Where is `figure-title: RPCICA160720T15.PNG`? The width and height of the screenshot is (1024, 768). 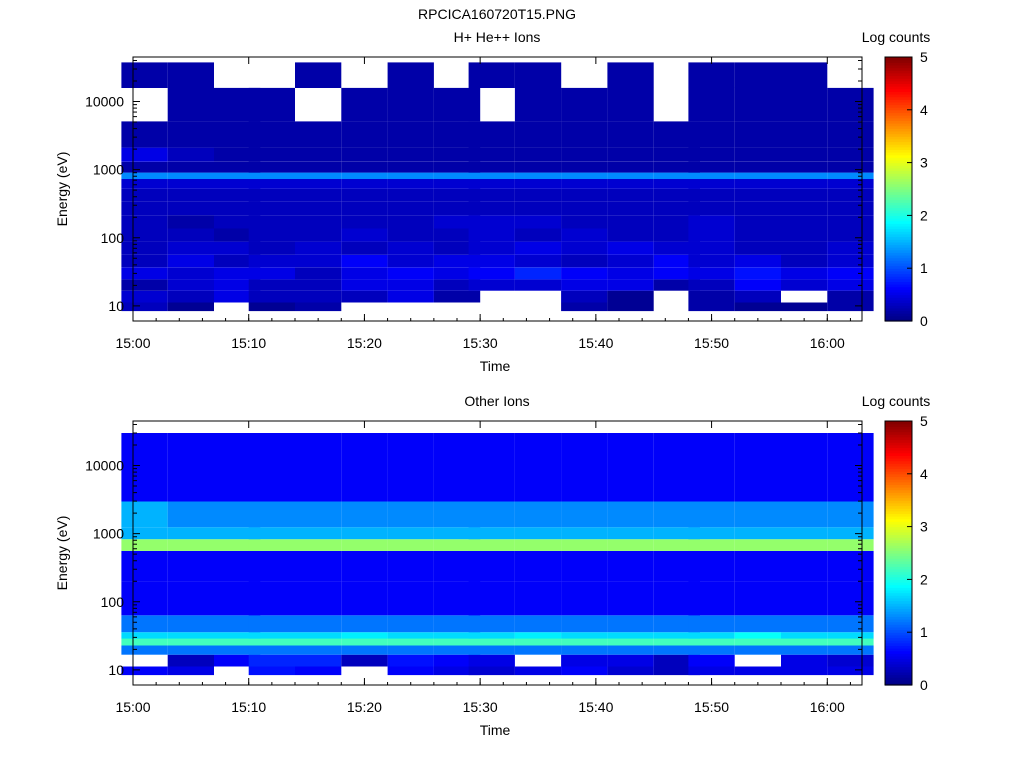
figure-title: RPCICA160720T15.PNG is located at coordinates (497, 14).